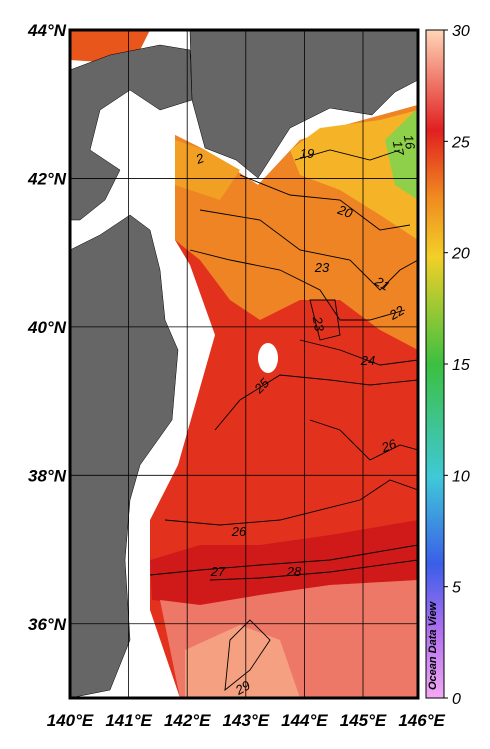 The height and width of the screenshot is (749, 490). I want to click on colorbar-tick-label: 25, so click(460, 142).